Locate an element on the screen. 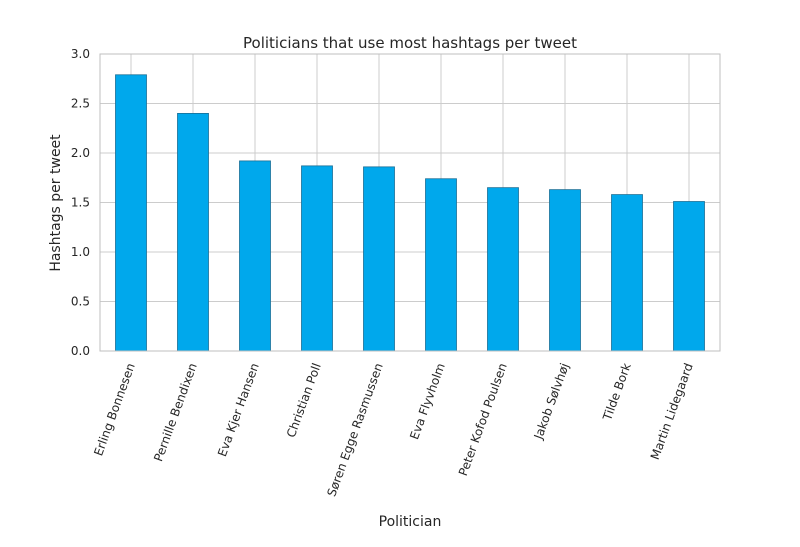 The height and width of the screenshot is (547, 800). y-tick-label: 0.0 is located at coordinates (80, 351).